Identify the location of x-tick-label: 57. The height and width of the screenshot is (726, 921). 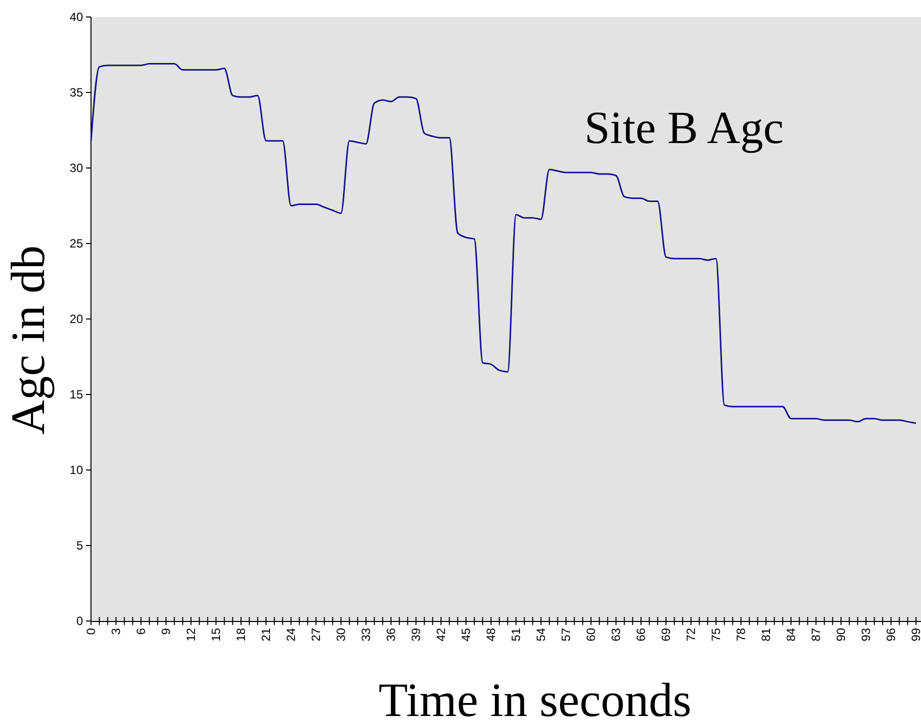
(566, 635).